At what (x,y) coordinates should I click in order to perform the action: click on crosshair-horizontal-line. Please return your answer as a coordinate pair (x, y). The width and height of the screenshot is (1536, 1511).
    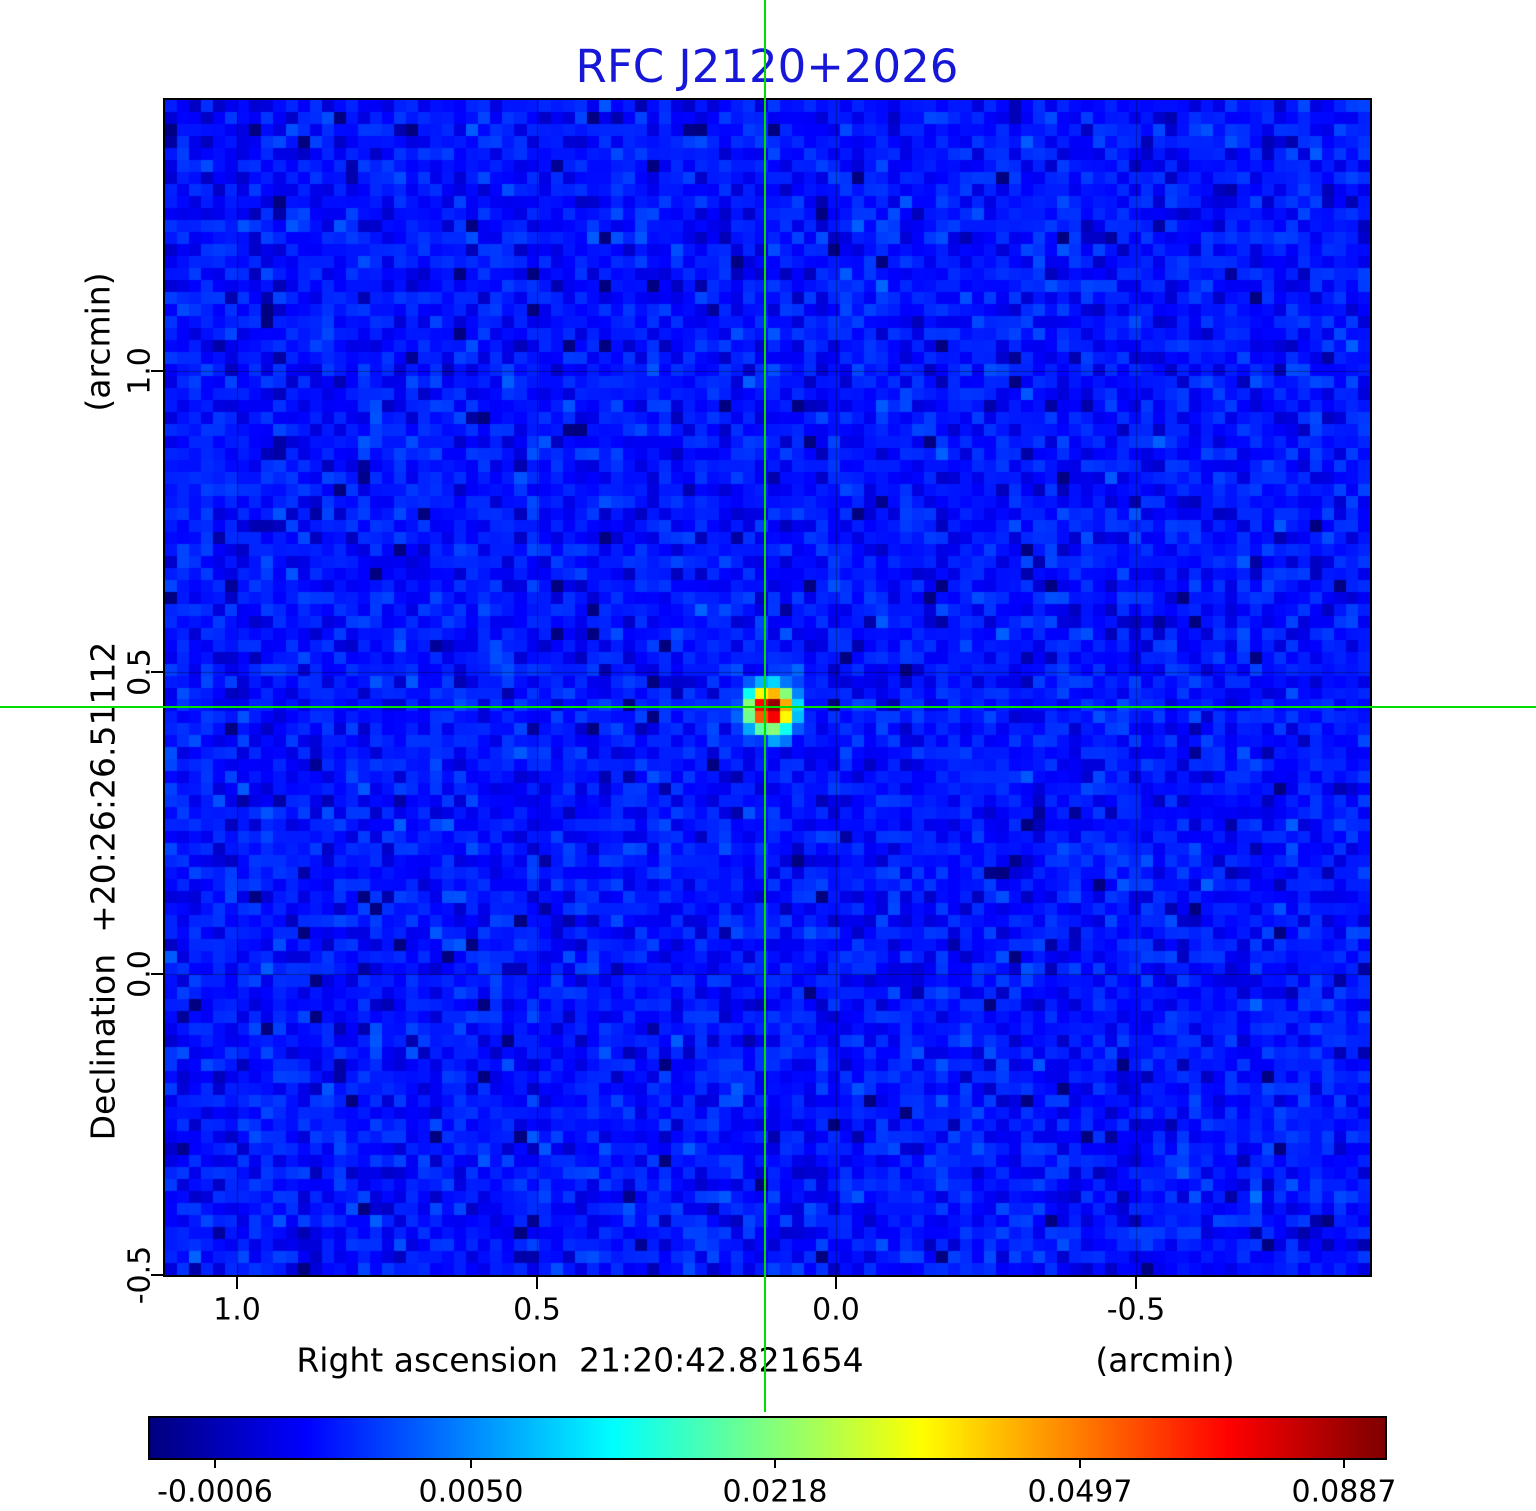
    Looking at the image, I should click on (768, 707).